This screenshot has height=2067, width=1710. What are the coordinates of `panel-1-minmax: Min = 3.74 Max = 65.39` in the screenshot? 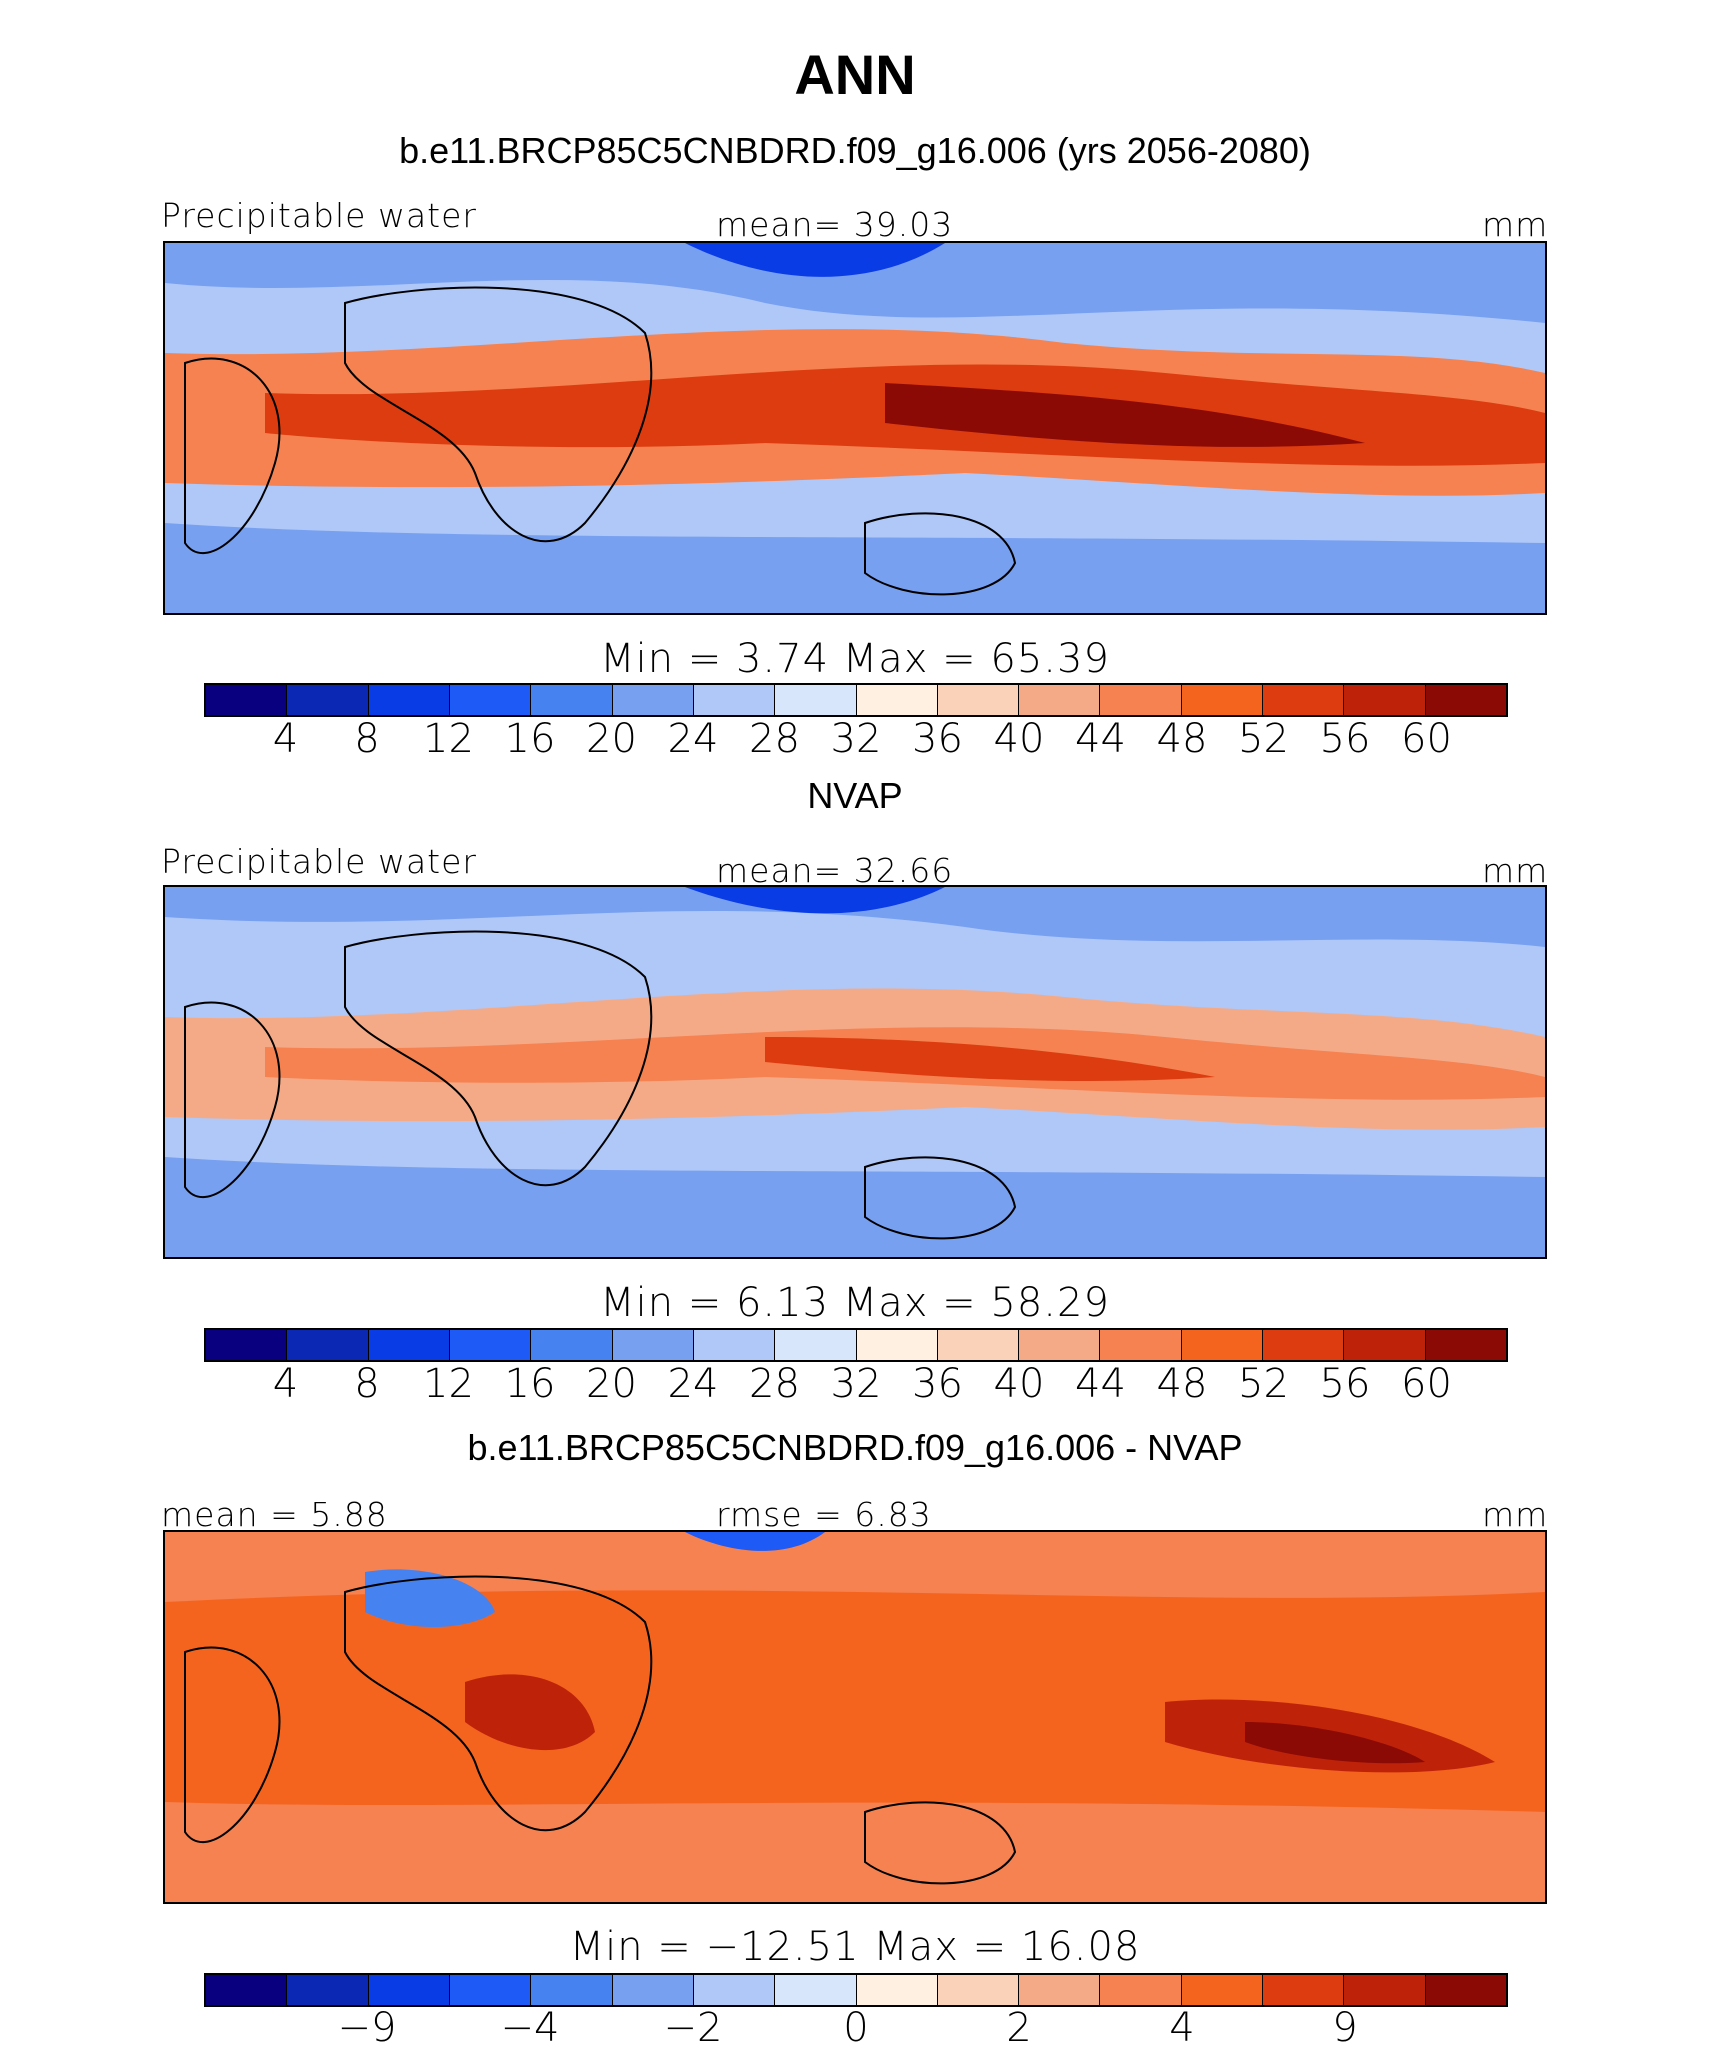 It's located at (855, 659).